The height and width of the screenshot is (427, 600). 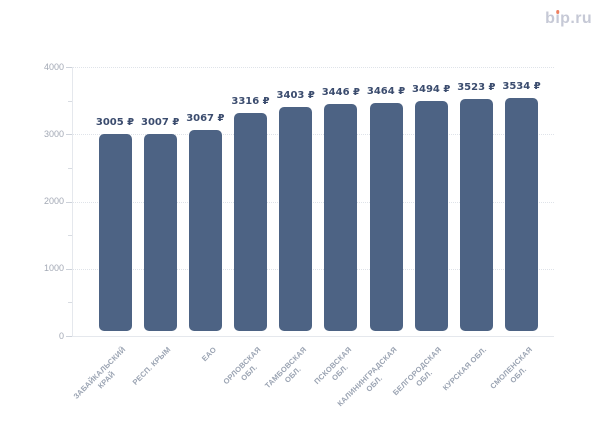 I want to click on y-axis-tick-label: 3000, so click(x=53, y=133).